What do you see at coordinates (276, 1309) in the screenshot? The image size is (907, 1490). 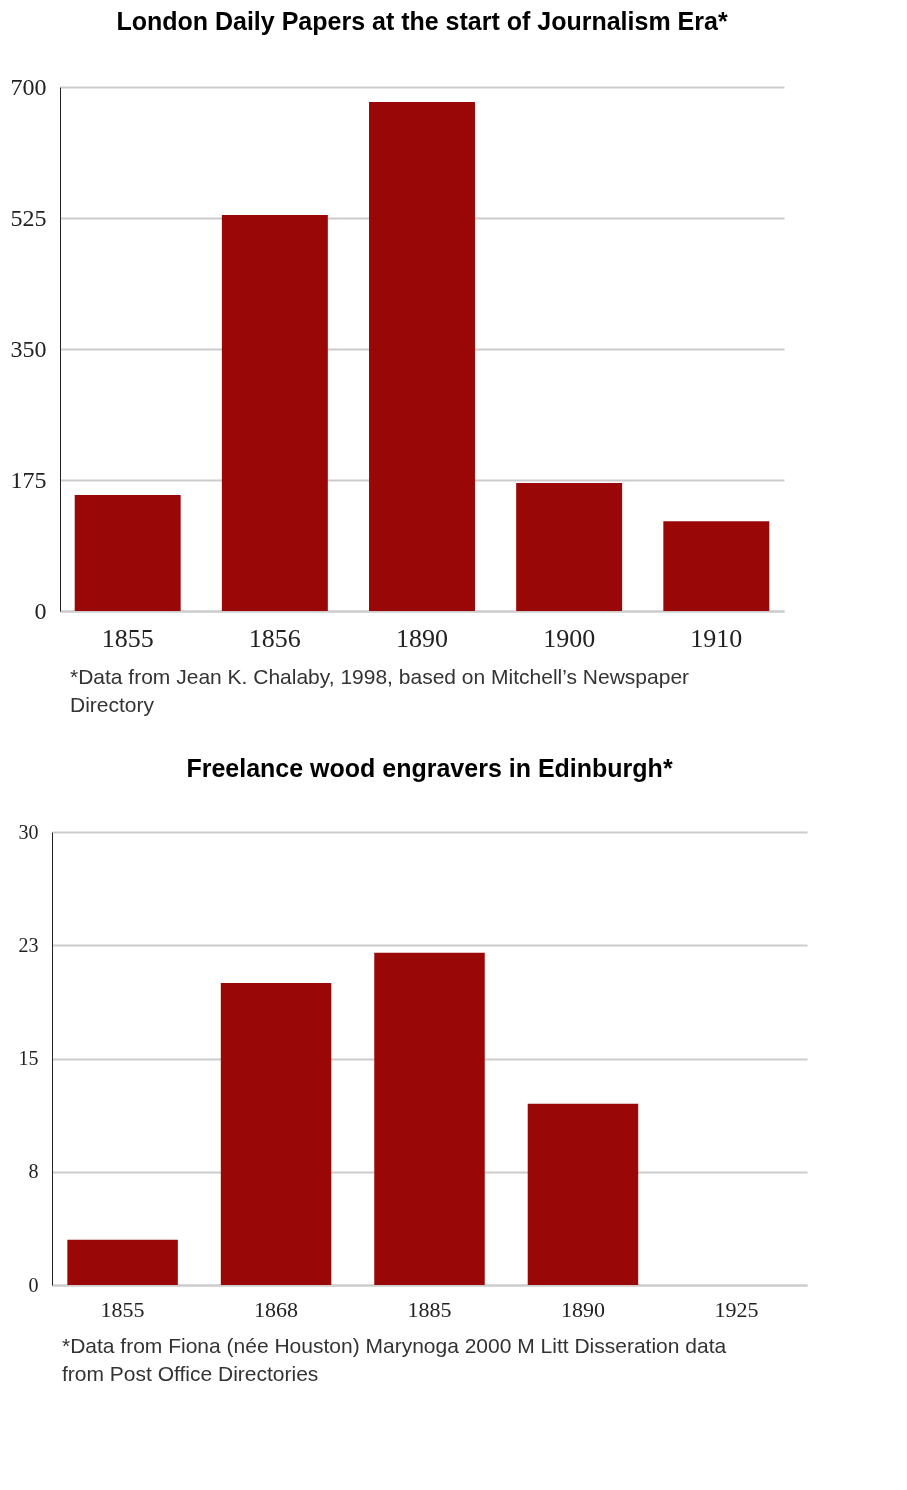 I see `x-tick-label: 1868` at bounding box center [276, 1309].